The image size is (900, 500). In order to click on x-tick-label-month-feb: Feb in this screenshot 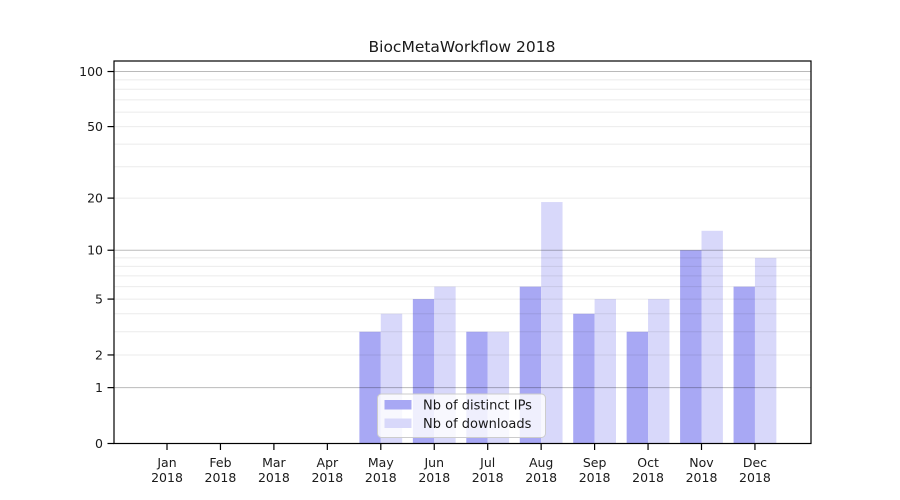, I will do `click(220, 462)`.